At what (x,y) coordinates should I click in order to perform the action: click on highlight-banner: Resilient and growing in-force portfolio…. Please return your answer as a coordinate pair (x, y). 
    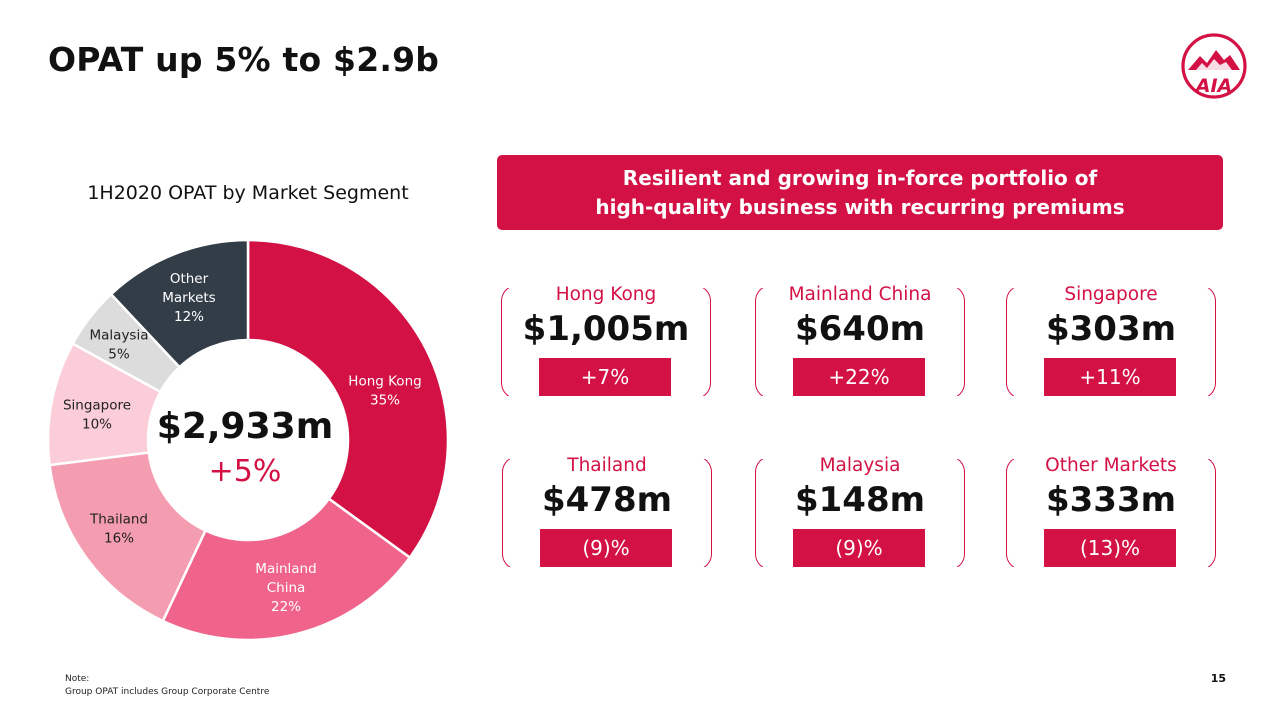
    Looking at the image, I should click on (860, 192).